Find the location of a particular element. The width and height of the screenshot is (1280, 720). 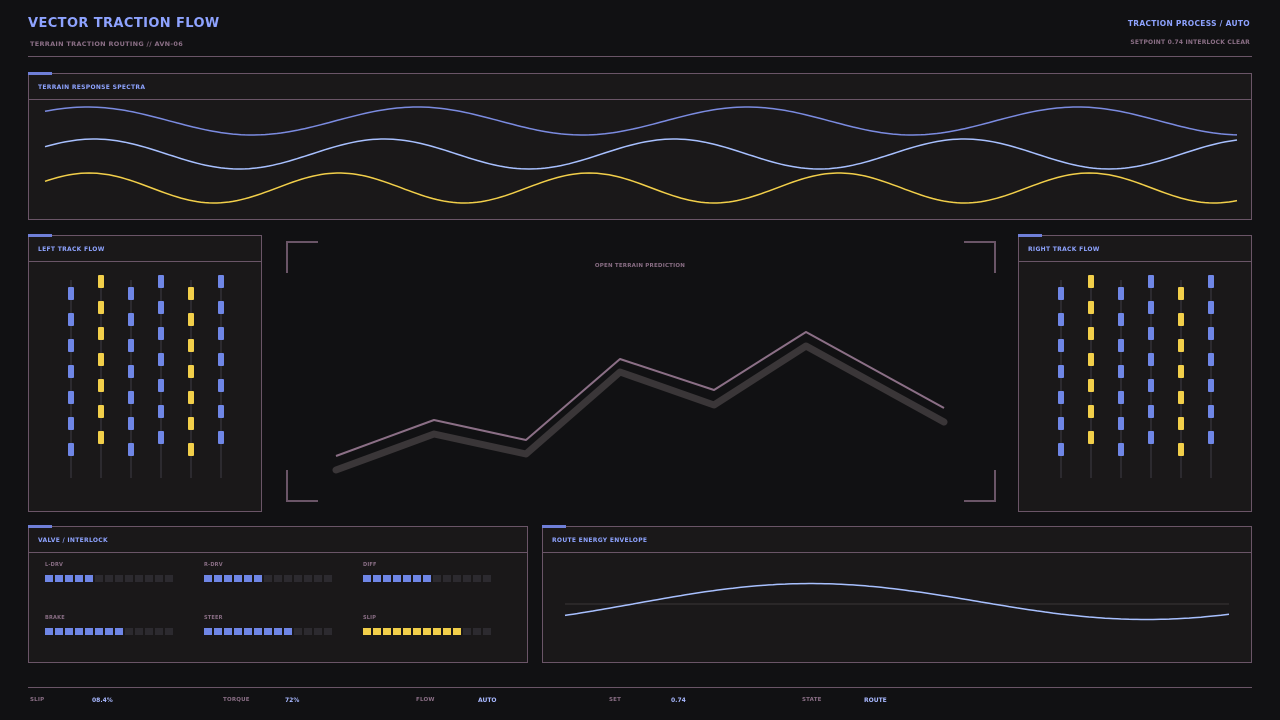

frame-corner-bl is located at coordinates (302, 486).